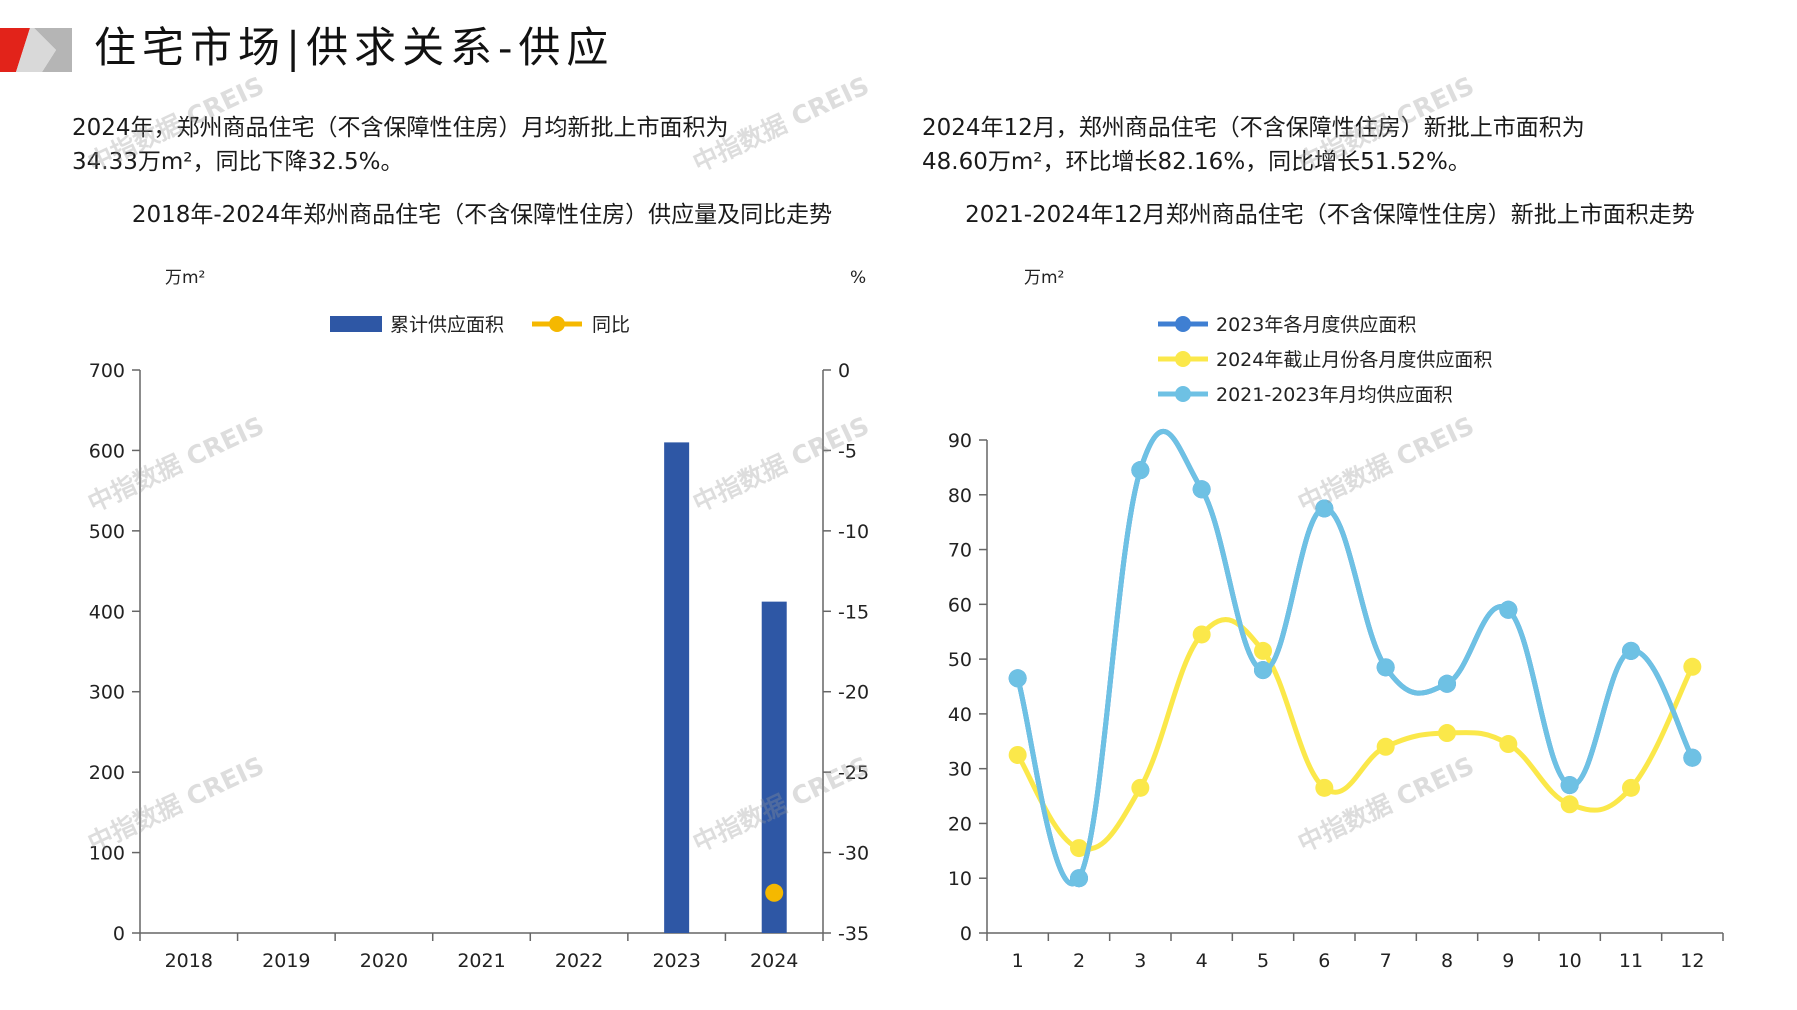  What do you see at coordinates (107, 451) in the screenshot?
I see `y-tick-label: 600` at bounding box center [107, 451].